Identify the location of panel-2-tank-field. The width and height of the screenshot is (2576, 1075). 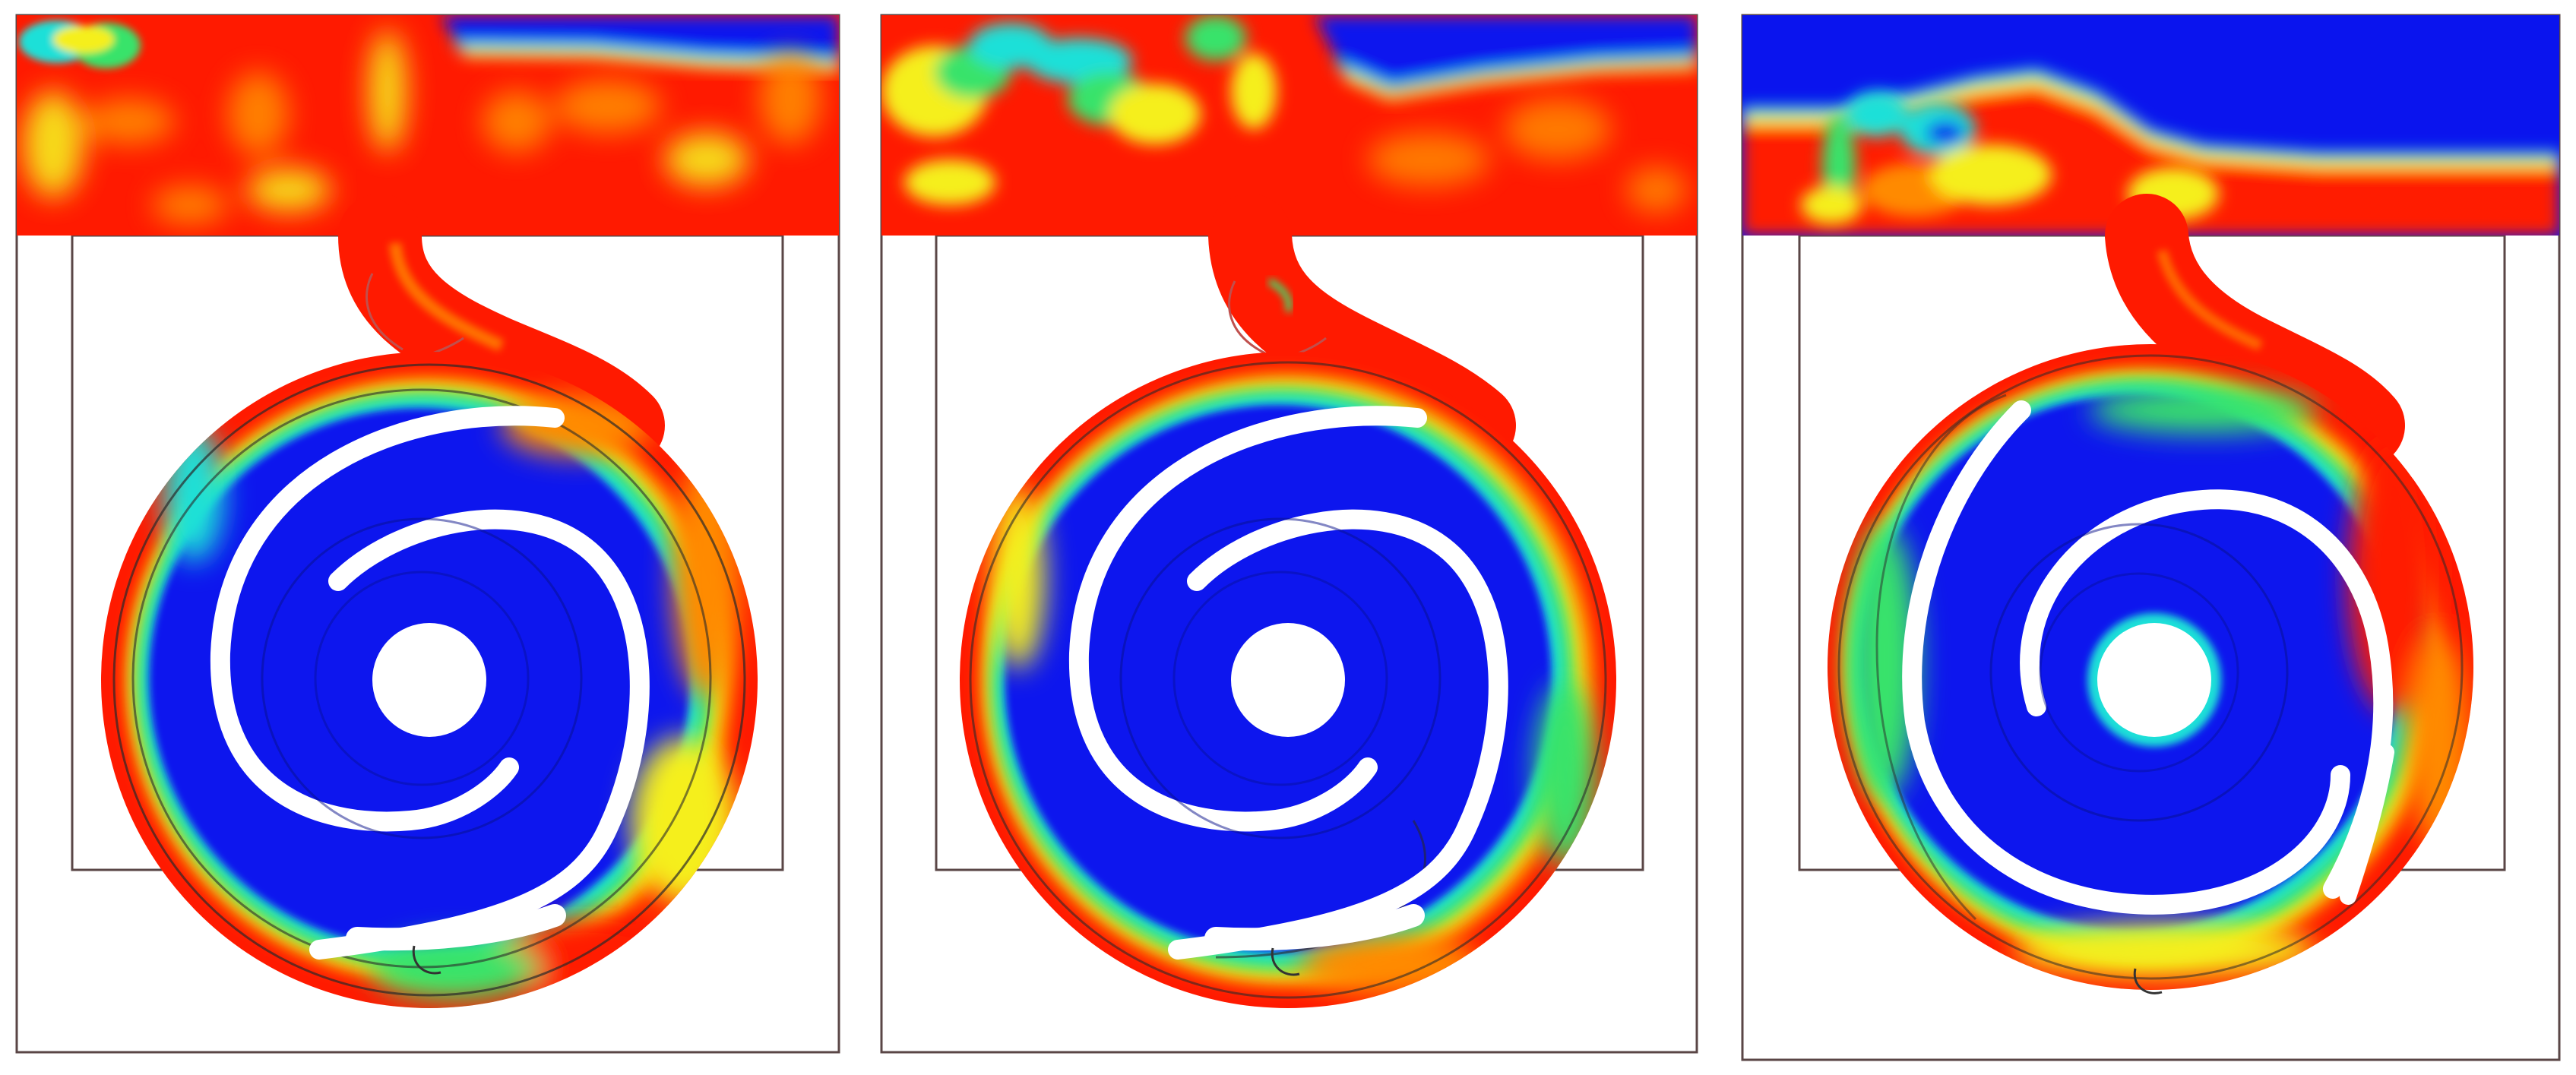
(1289, 125).